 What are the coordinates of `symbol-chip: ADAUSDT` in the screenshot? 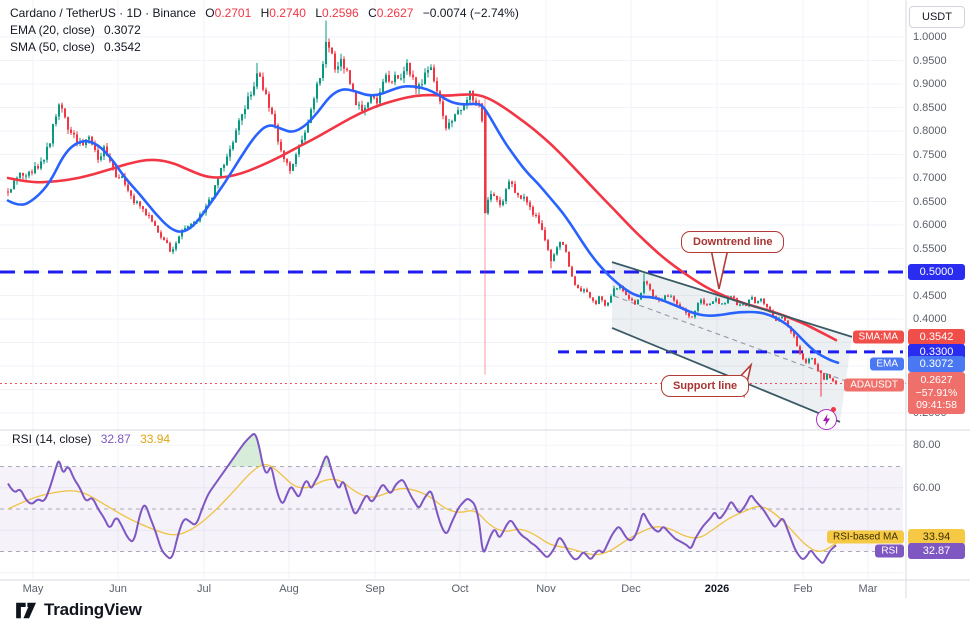 It's located at (874, 385).